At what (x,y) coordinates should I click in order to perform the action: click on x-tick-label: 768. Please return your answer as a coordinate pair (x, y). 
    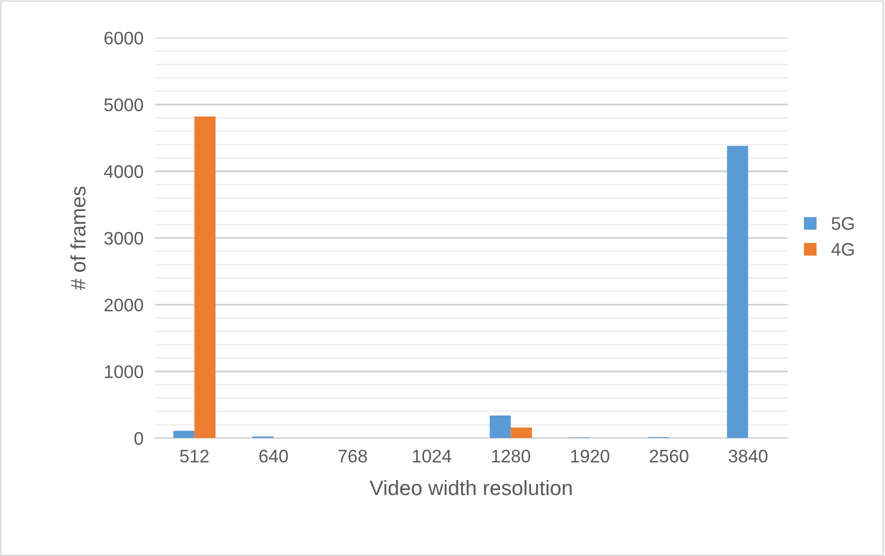
    Looking at the image, I should click on (352, 456).